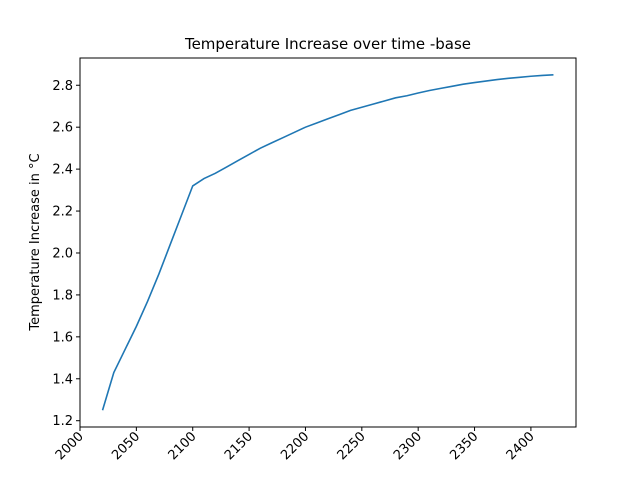  What do you see at coordinates (408, 446) in the screenshot?
I see `x-tick-label: 2300` at bounding box center [408, 446].